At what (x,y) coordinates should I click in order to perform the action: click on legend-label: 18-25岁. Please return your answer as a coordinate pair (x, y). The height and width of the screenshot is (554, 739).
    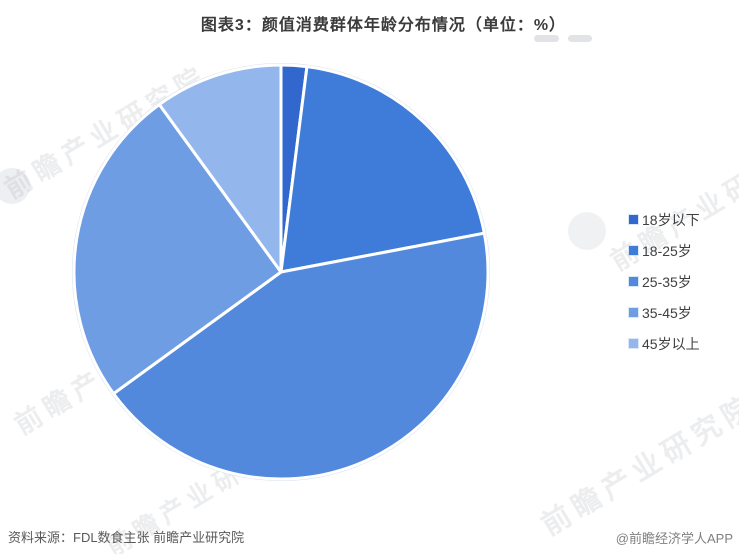
    Looking at the image, I should click on (667, 250).